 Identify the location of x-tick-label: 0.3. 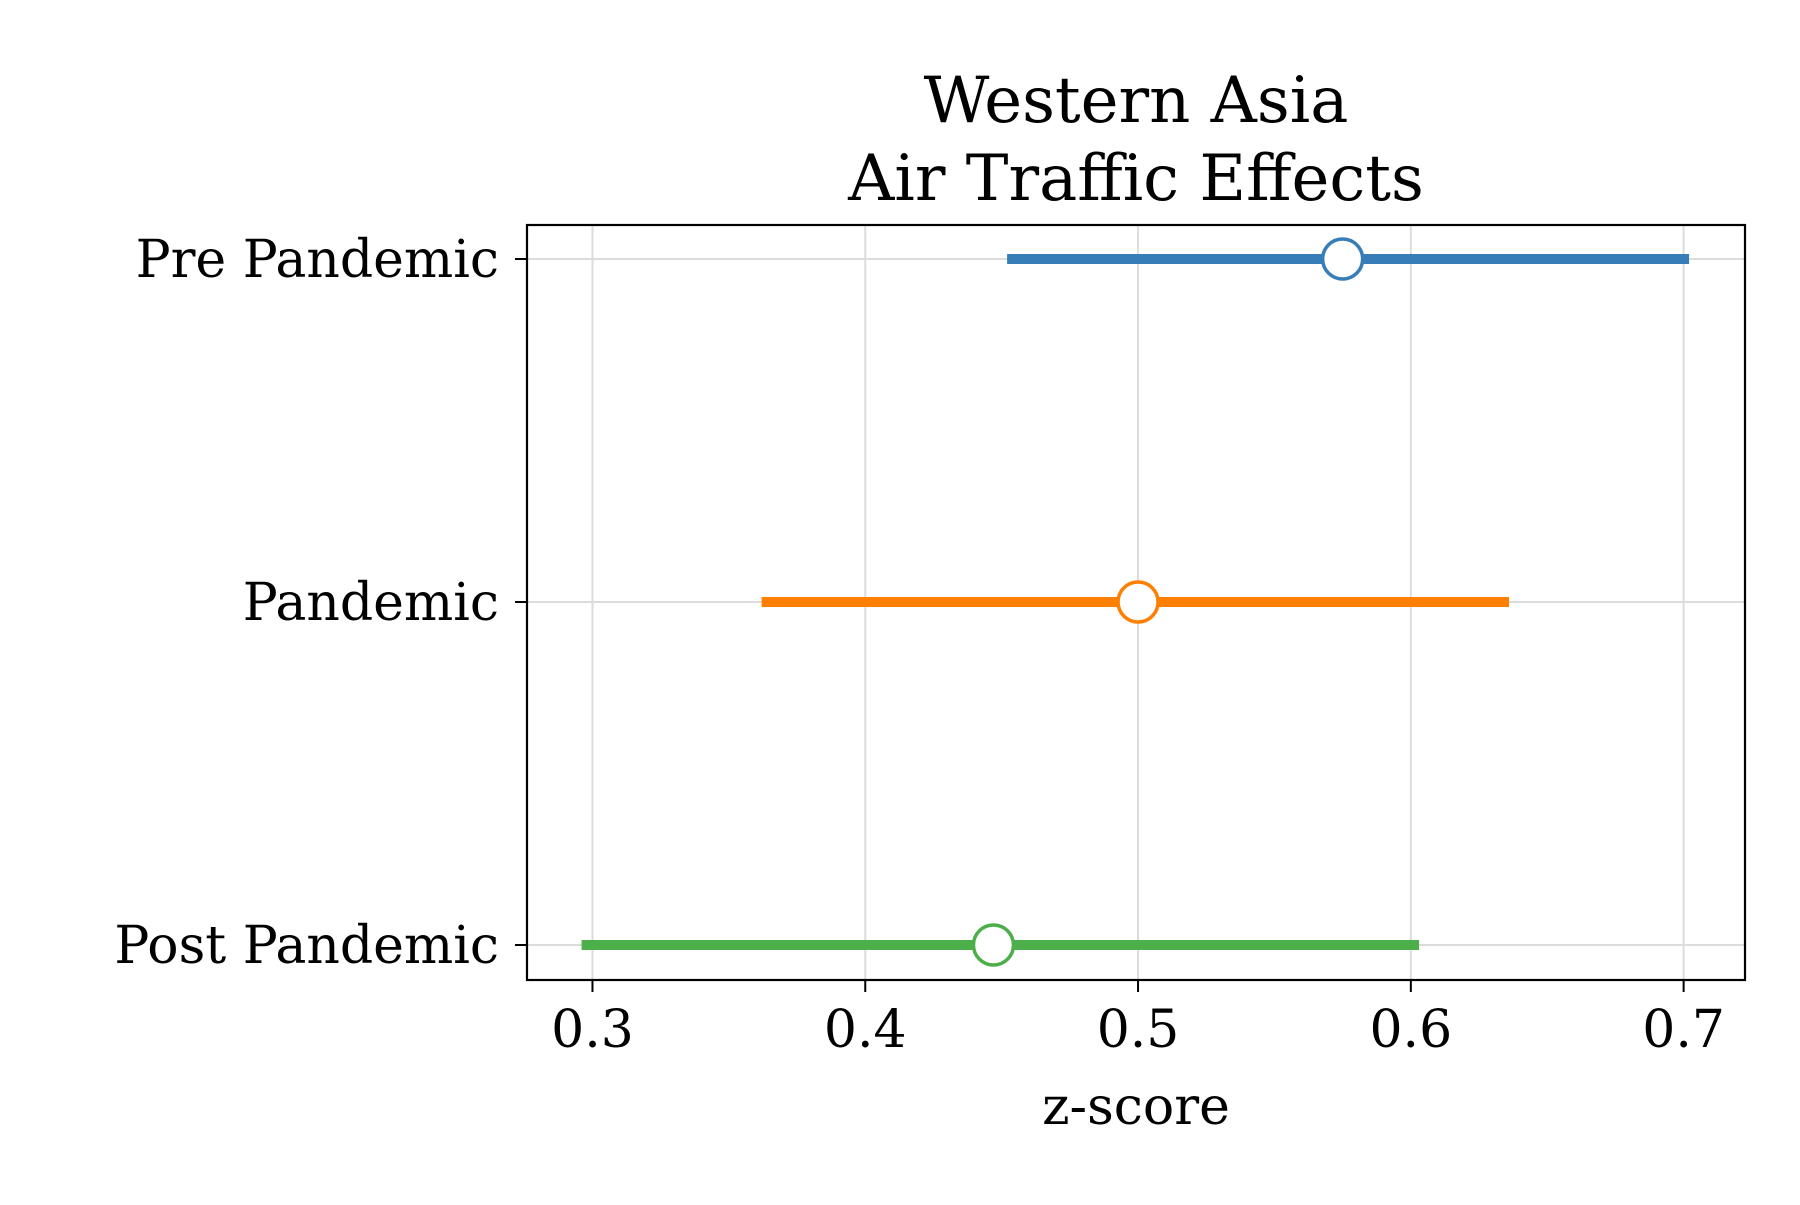
(592, 1030).